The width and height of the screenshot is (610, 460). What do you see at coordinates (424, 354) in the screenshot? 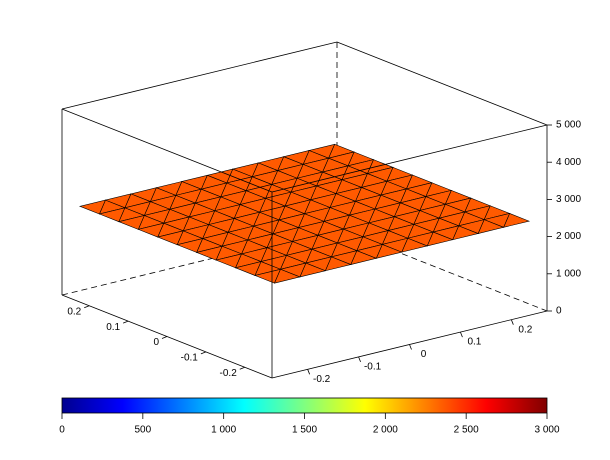
I see `x-tick-label: 0` at bounding box center [424, 354].